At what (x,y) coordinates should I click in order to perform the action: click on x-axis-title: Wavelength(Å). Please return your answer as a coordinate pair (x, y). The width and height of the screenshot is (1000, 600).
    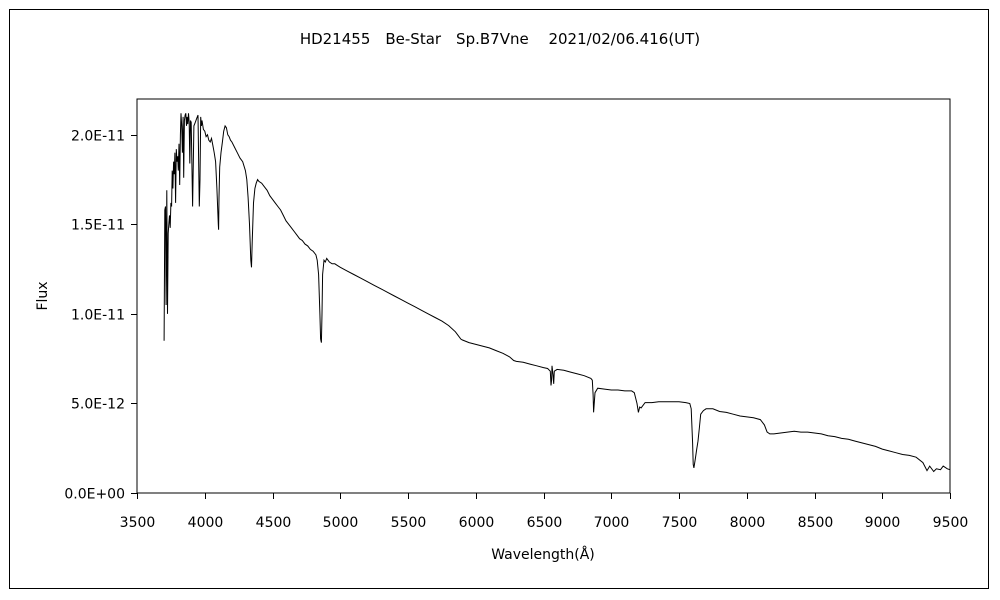
    Looking at the image, I should click on (543, 554).